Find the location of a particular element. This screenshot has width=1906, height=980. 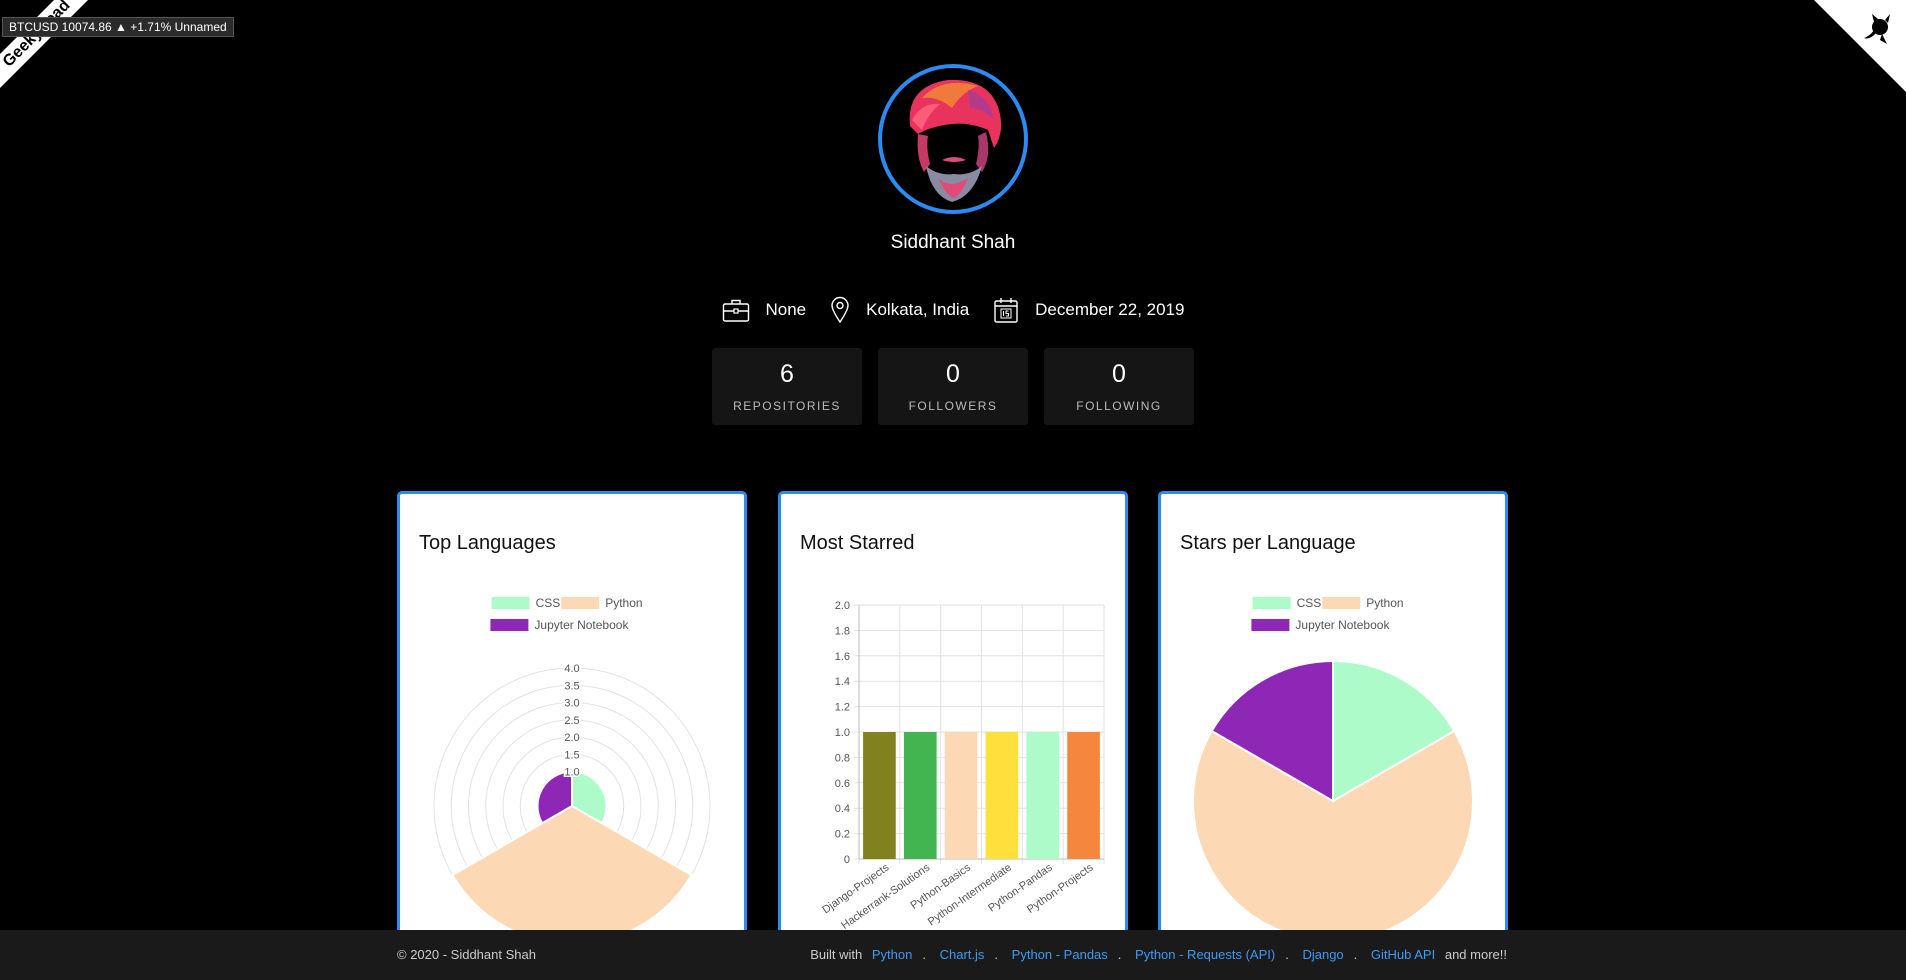

footer-link-github-api: GitHub API is located at coordinates (1403, 954).